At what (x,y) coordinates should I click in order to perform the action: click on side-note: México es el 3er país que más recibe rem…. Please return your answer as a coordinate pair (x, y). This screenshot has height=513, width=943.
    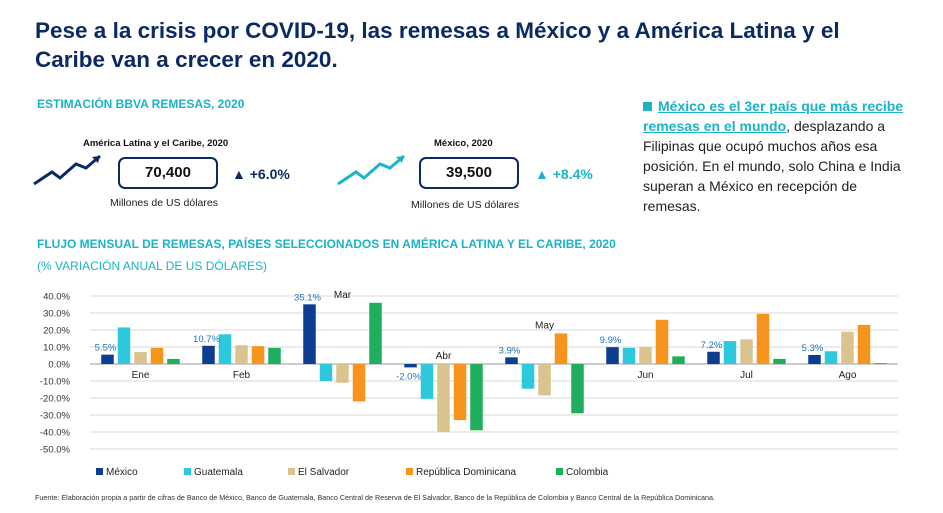
    Looking at the image, I should click on (778, 156).